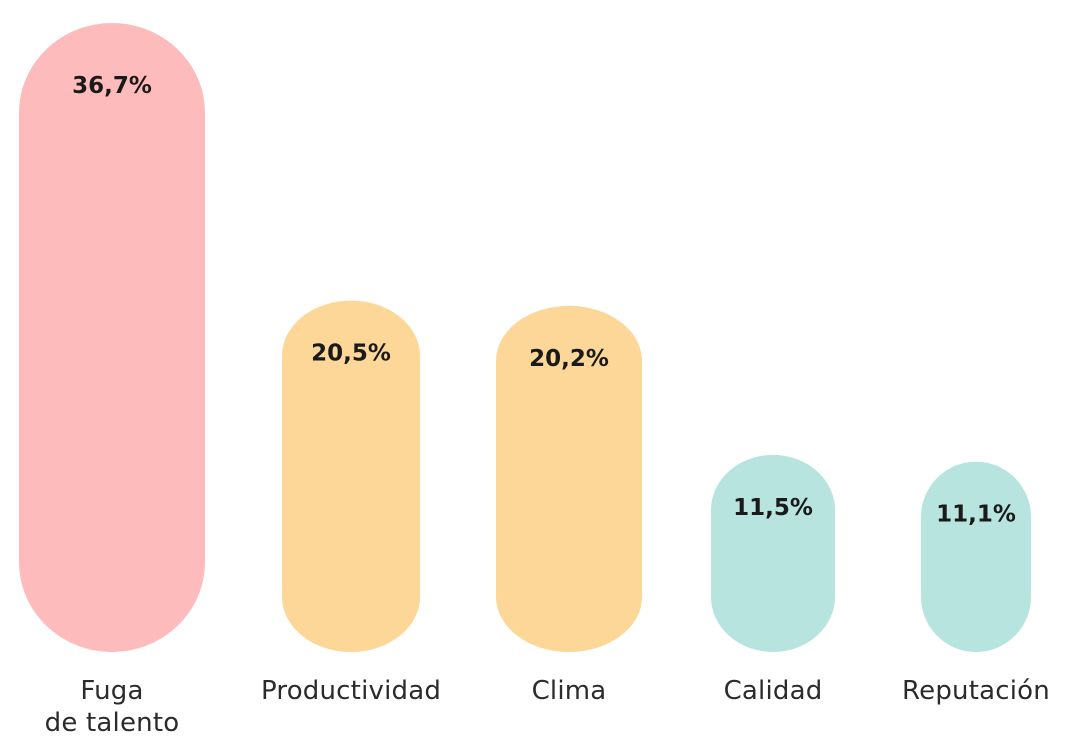 This screenshot has width=1081, height=747. I want to click on category-label-1: Fuga de talento, so click(112, 707).